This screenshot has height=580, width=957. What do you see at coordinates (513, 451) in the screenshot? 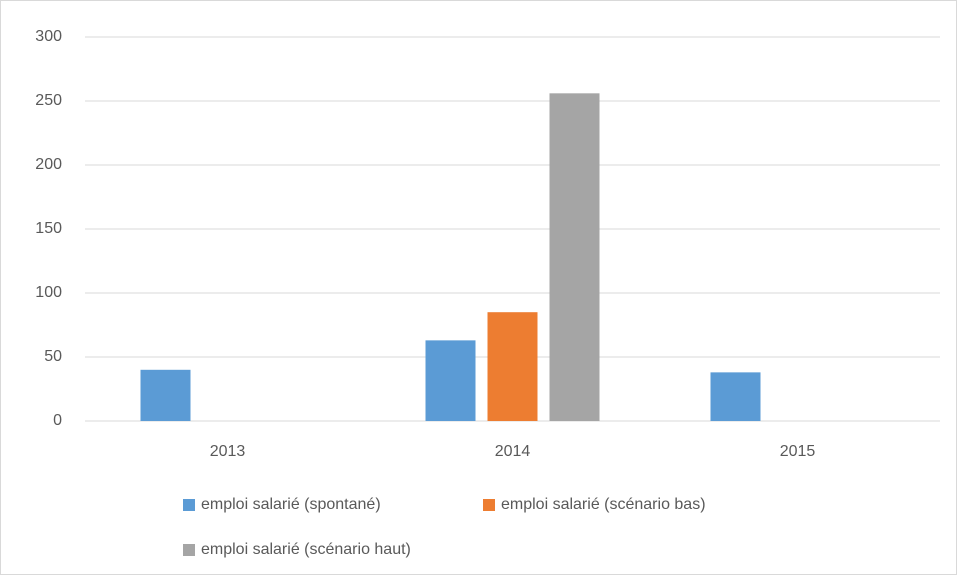
I see `x-tick-label: 2014` at bounding box center [513, 451].